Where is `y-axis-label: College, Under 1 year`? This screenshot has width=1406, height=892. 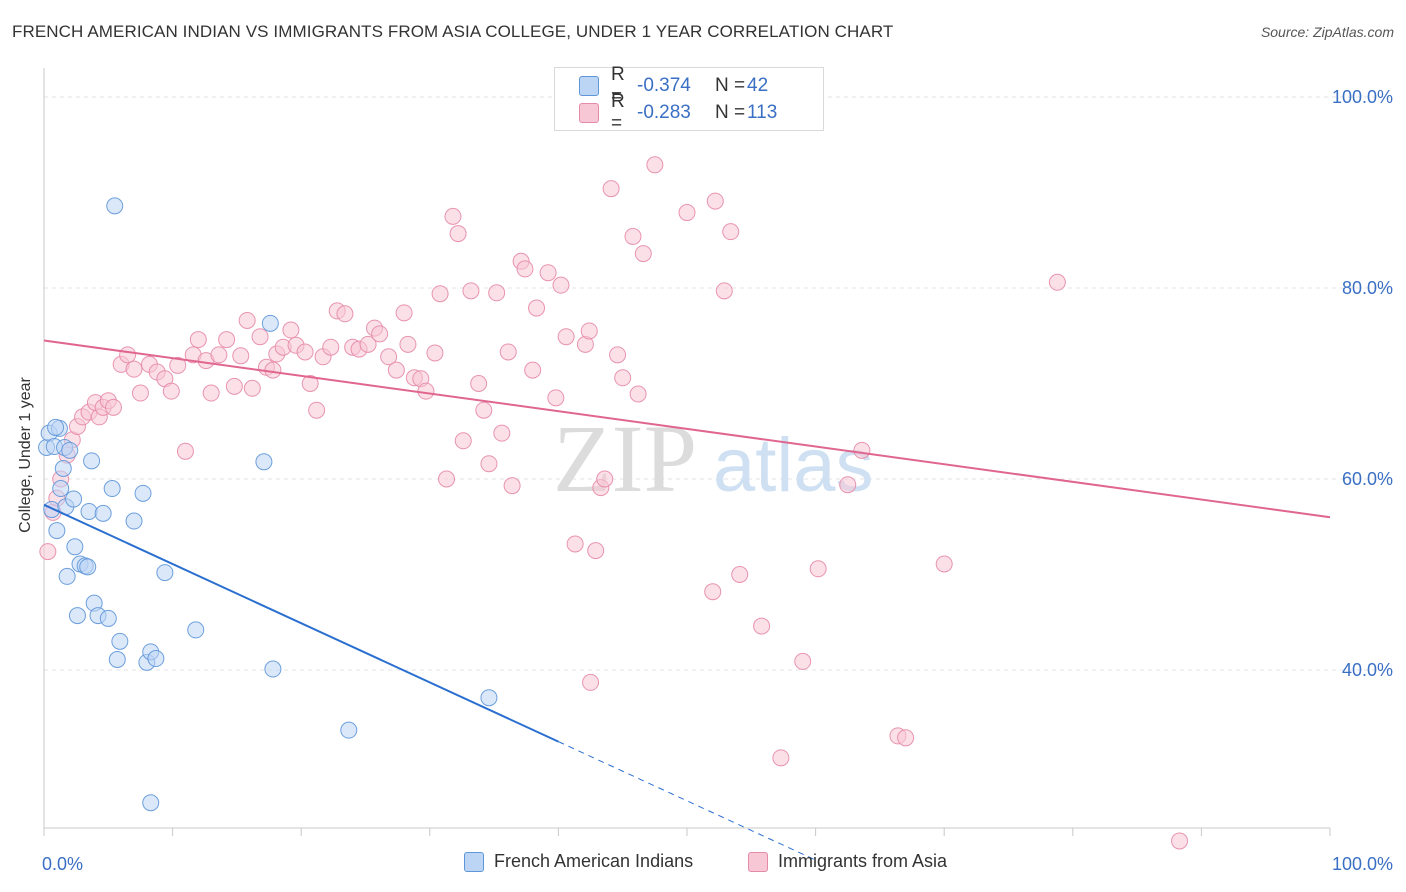
y-axis-label: College, Under 1 year is located at coordinates (25, 455).